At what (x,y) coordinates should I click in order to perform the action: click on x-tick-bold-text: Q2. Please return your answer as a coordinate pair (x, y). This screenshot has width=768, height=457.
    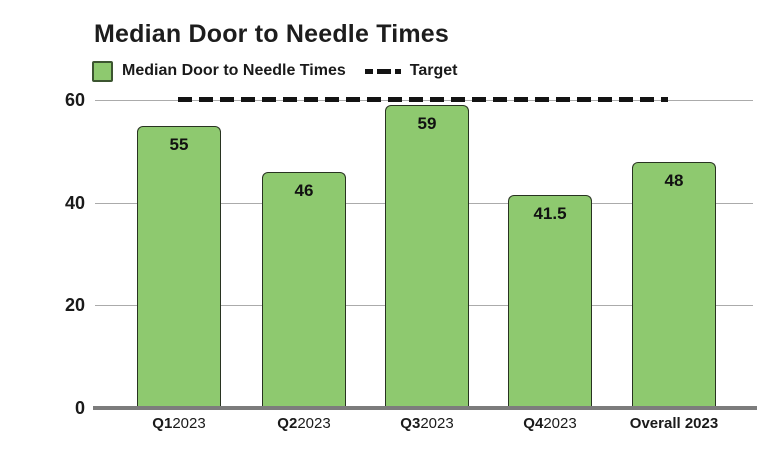
    Looking at the image, I should click on (287, 423).